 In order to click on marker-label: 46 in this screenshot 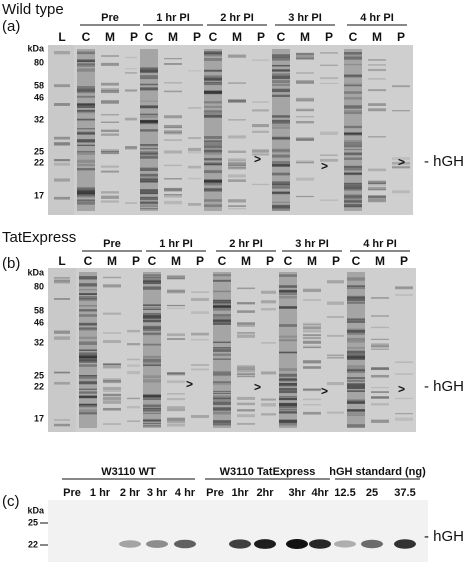, I will do `click(39, 97)`.